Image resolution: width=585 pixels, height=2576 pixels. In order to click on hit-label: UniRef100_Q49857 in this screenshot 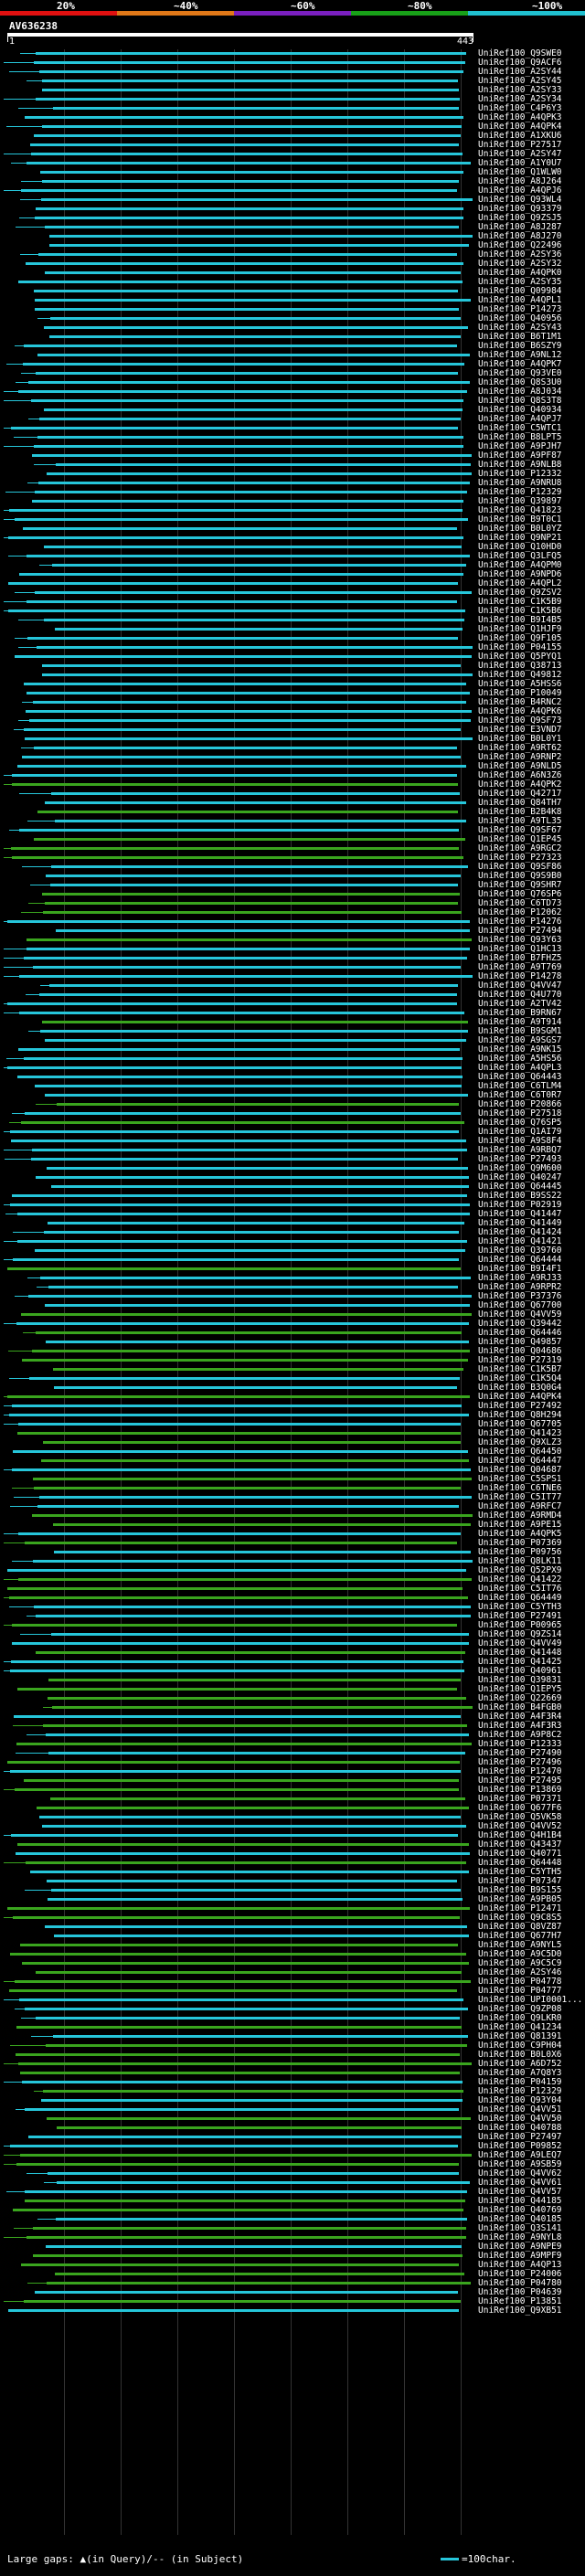, I will do `click(520, 1342)`.